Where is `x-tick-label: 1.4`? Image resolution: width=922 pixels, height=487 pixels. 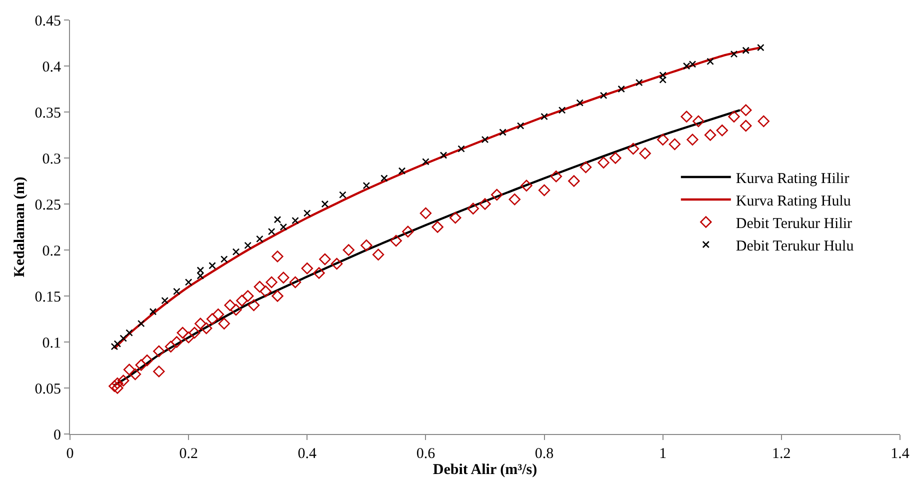 x-tick-label: 1.4 is located at coordinates (900, 454).